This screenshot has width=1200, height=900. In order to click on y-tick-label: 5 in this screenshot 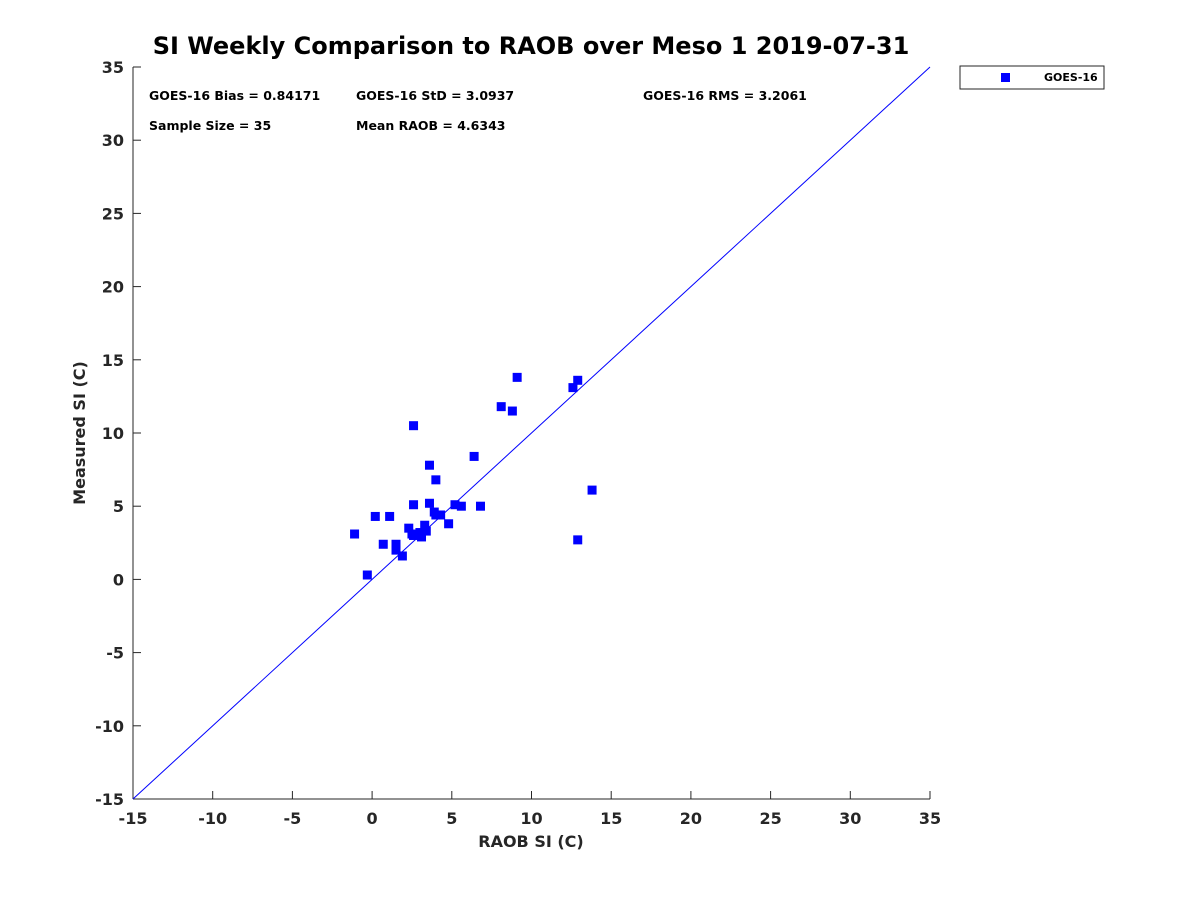, I will do `click(118, 506)`.